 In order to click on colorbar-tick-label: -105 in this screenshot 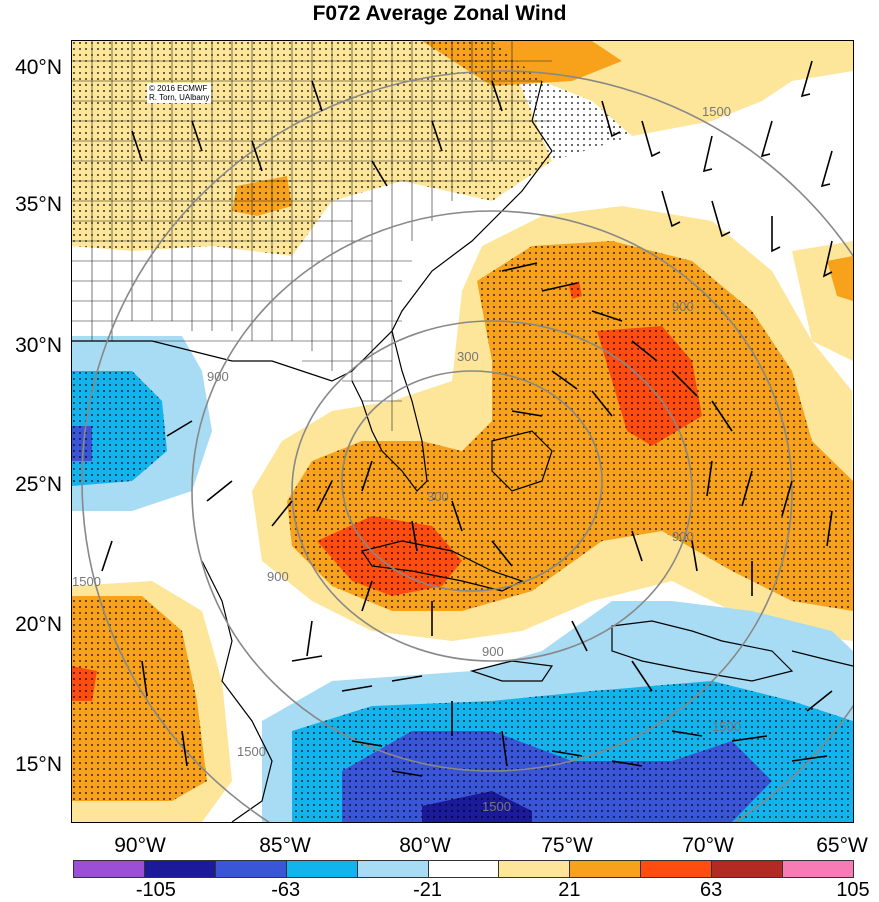, I will do `click(155, 890)`.